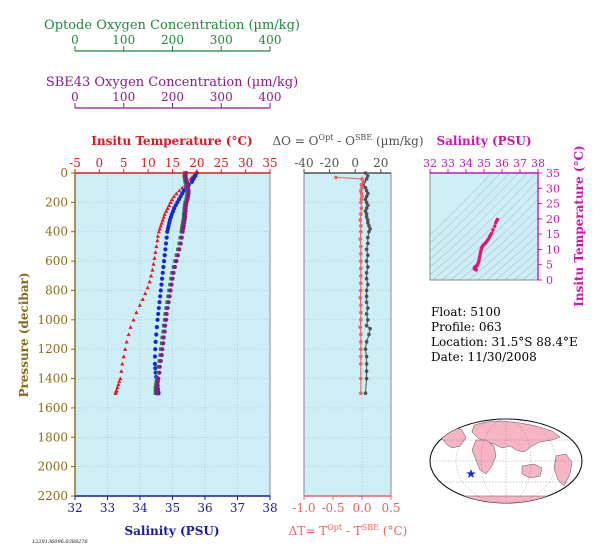 Image resolution: width=608 pixels, height=558 pixels. What do you see at coordinates (303, 163) in the screenshot?
I see `delta-o-axis-tick-label: -40` at bounding box center [303, 163].